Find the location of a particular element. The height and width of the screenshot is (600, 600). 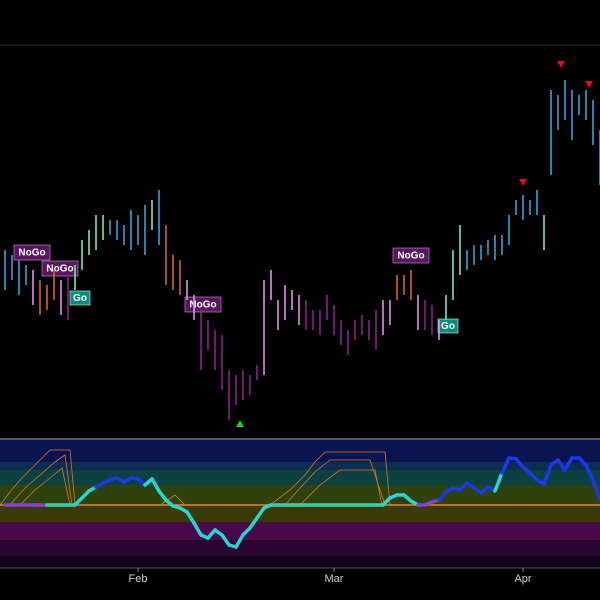

x-tick-label: Mar is located at coordinates (334, 579).